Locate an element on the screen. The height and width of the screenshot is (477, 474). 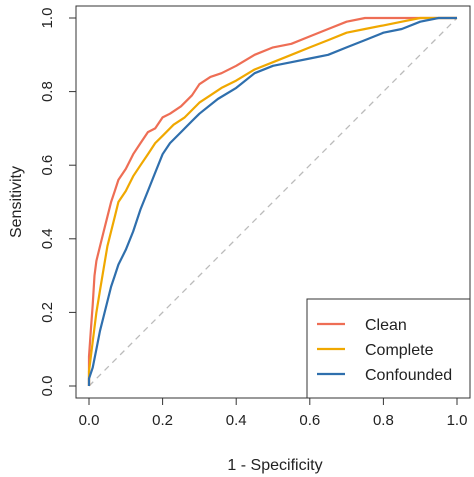
x-axis-title: 1 - Specificity is located at coordinates (274, 465).